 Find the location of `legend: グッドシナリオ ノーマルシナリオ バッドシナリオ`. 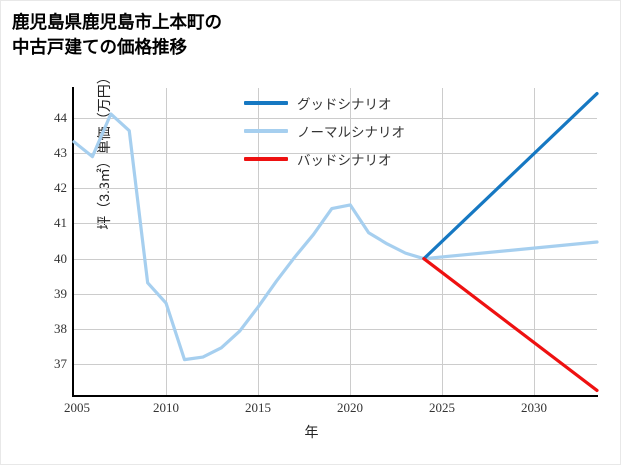

legend: グッドシナリオ ノーマルシナリオ バッドシナリオ is located at coordinates (334, 135).